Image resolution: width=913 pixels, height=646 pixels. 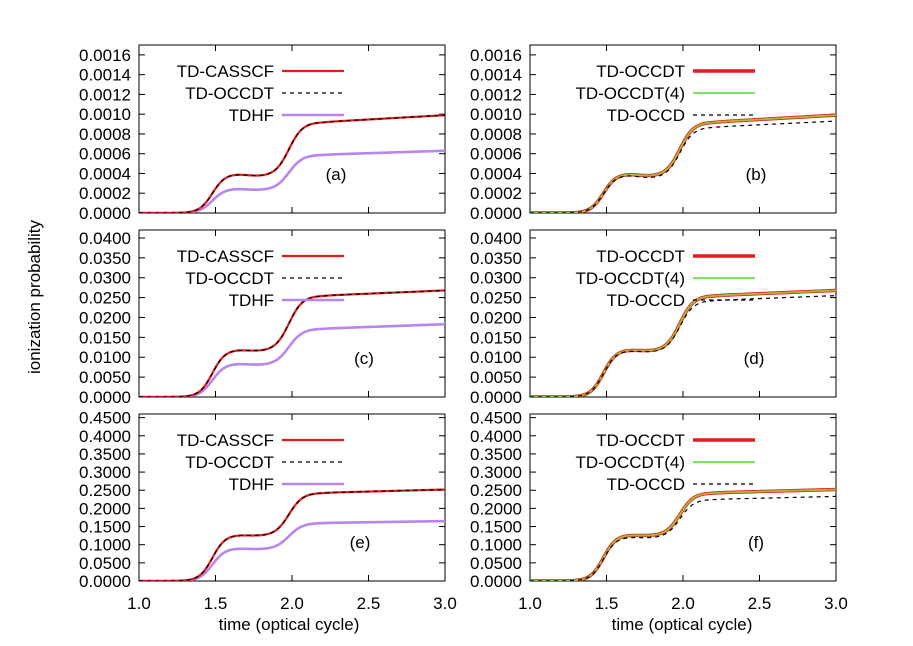 What do you see at coordinates (292, 603) in the screenshot?
I see `x-tick-label: 2.0` at bounding box center [292, 603].